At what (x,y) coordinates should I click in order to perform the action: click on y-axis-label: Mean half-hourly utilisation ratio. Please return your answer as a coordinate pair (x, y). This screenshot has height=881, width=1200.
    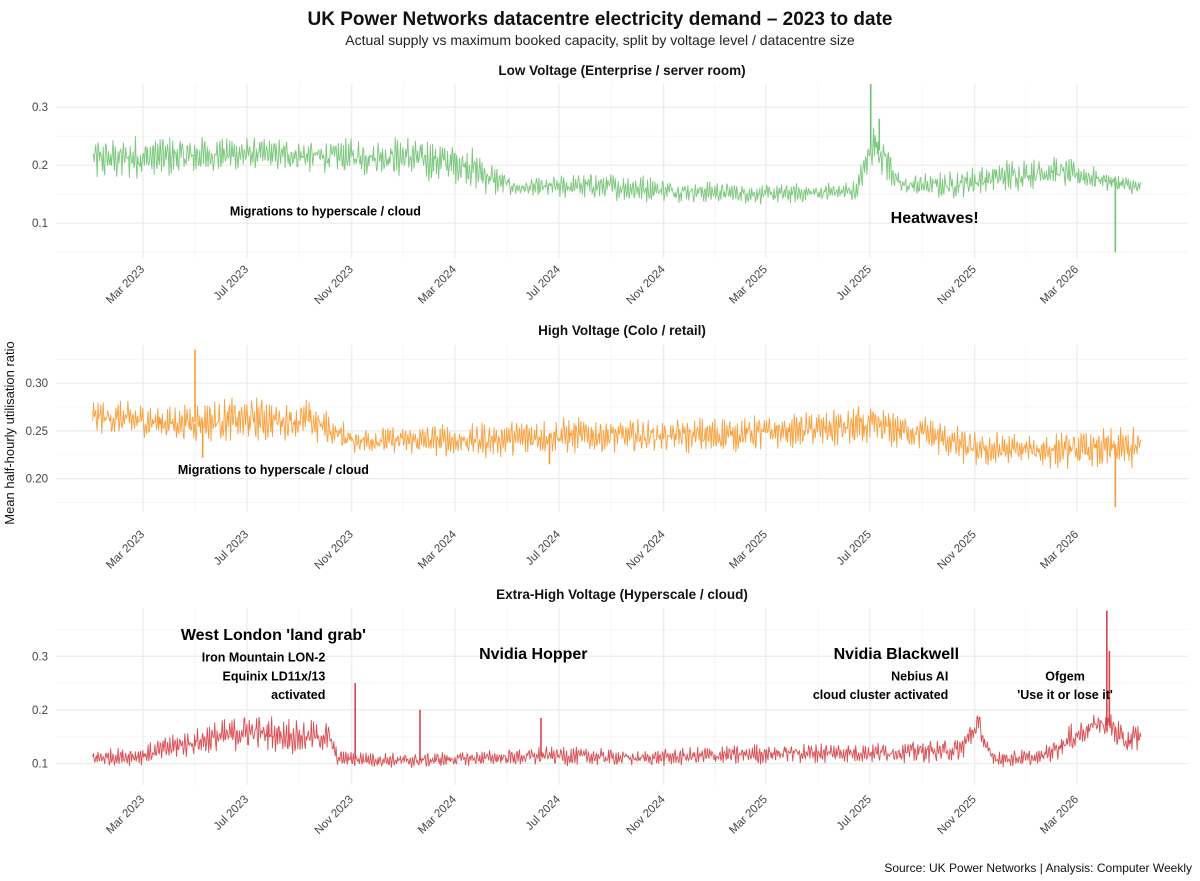
    Looking at the image, I should click on (9, 433).